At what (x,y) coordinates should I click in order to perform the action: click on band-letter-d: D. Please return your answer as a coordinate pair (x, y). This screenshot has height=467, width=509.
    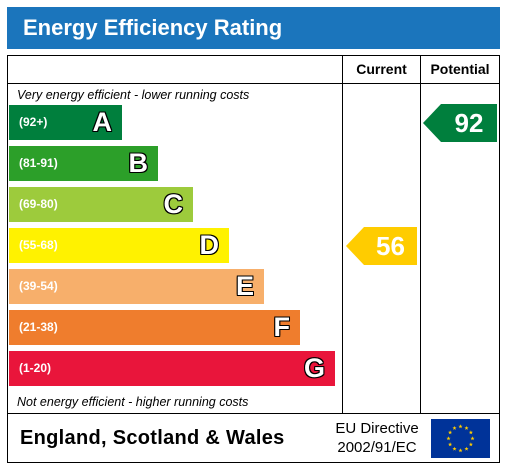
    Looking at the image, I should click on (209, 245).